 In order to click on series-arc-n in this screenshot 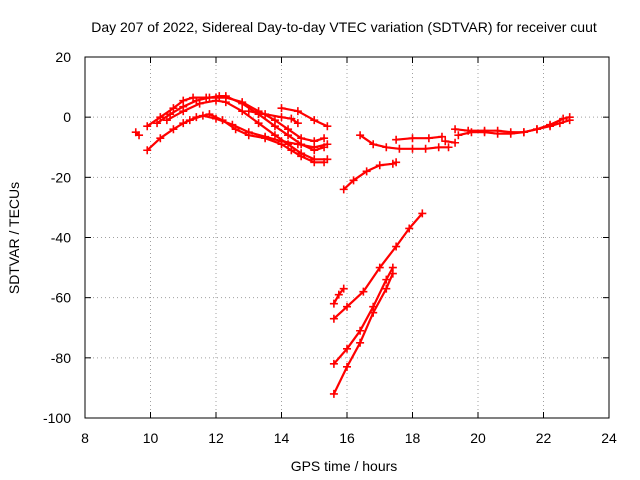, I will do `click(370, 176)`.